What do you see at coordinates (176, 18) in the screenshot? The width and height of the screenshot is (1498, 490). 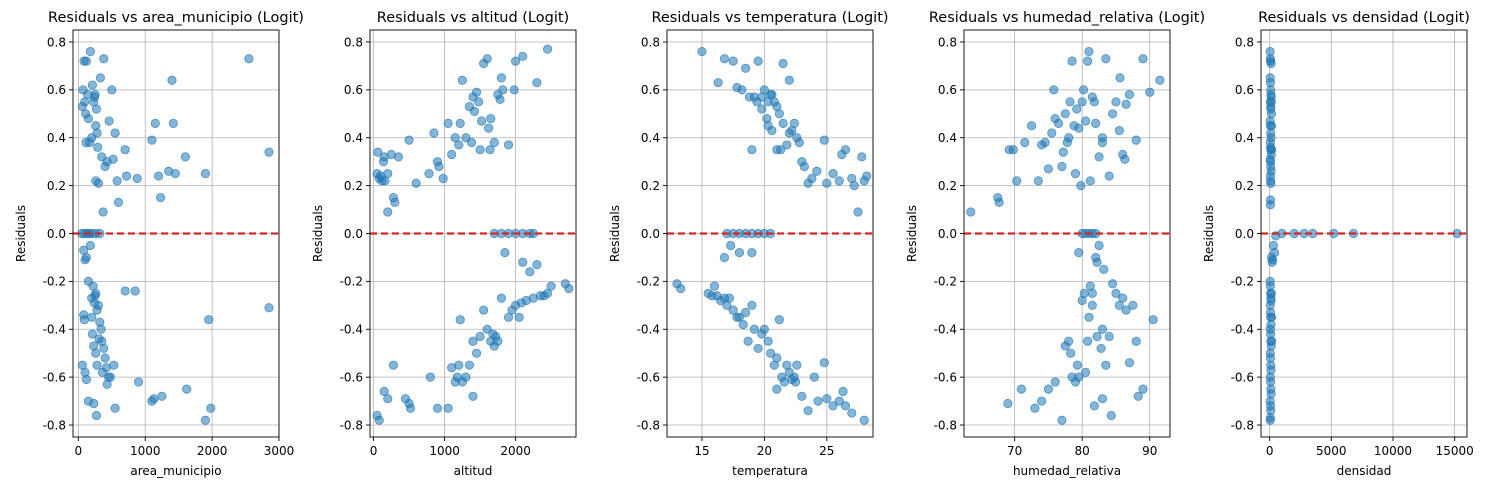 I see `panel-title: Residuals vs area_municipio (Logit)` at bounding box center [176, 18].